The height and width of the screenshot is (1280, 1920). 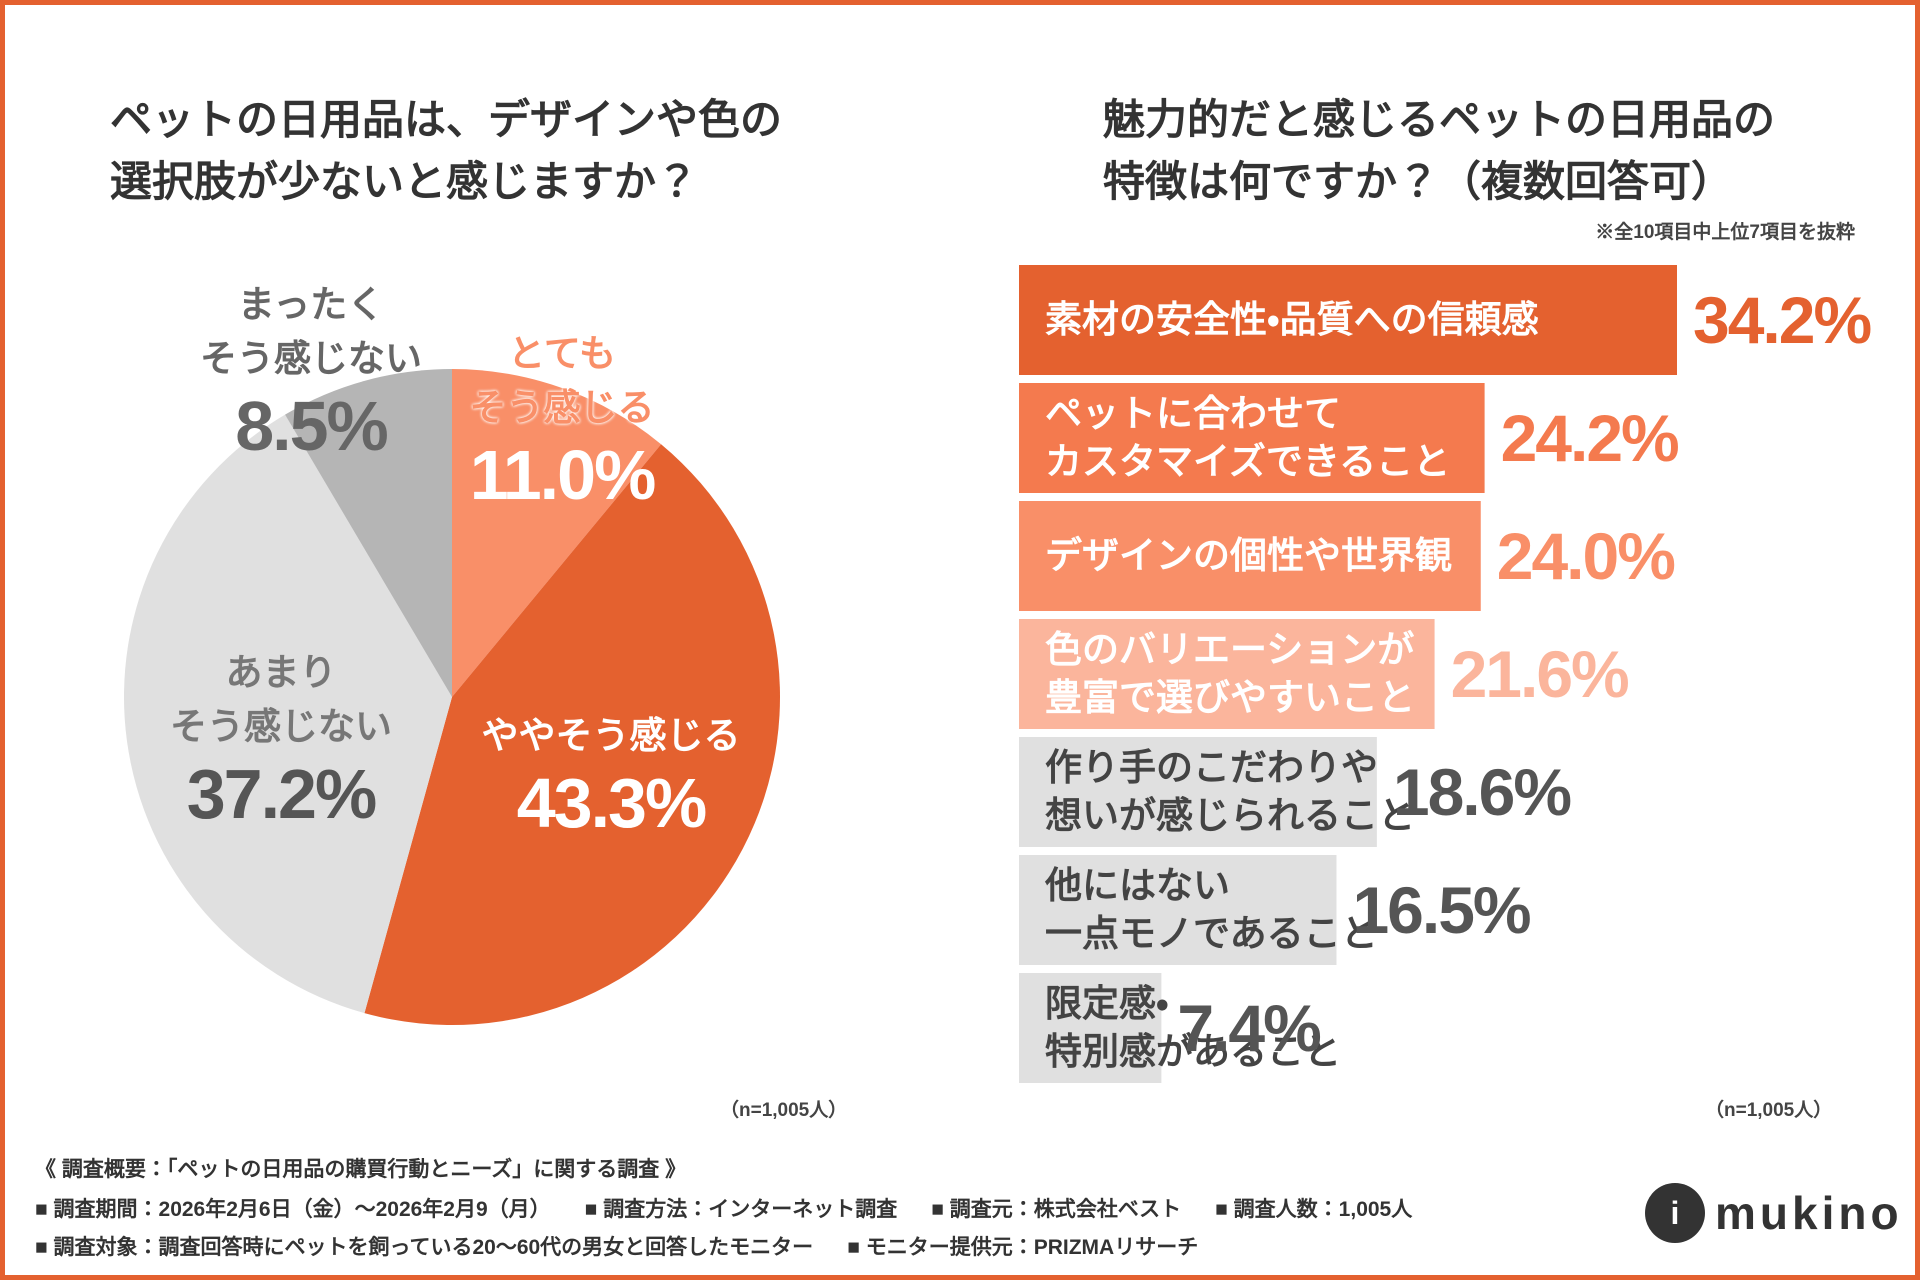 What do you see at coordinates (1590, 438) in the screenshot?
I see `bar-value: 24.2%` at bounding box center [1590, 438].